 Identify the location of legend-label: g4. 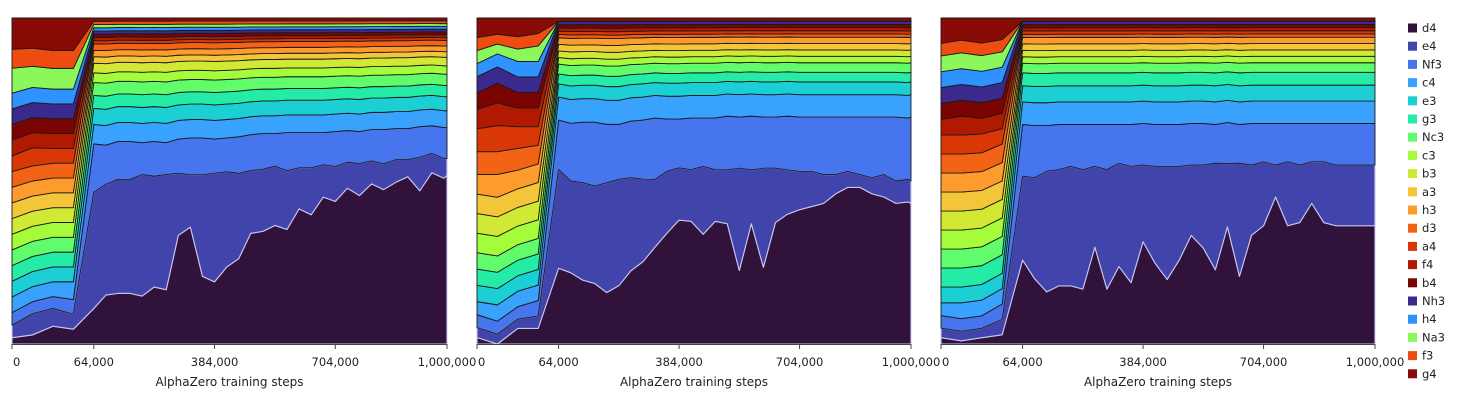
(1429, 374).